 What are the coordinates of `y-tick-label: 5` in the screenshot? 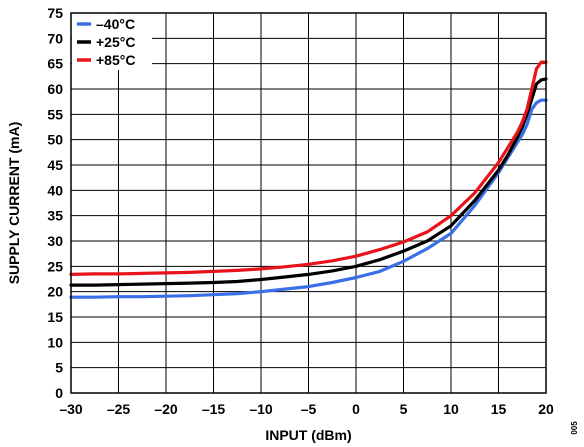 It's located at (59, 368).